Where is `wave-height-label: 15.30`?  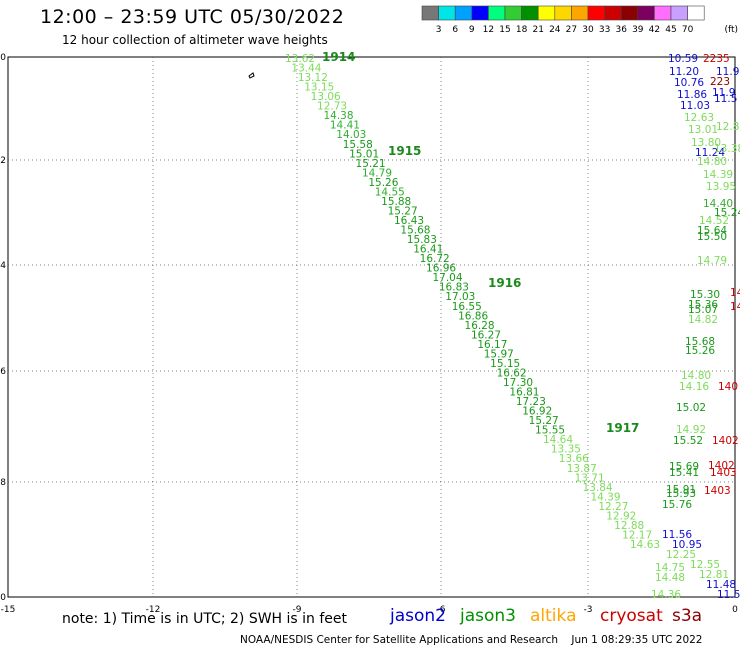 wave-height-label: 15.30 is located at coordinates (705, 295).